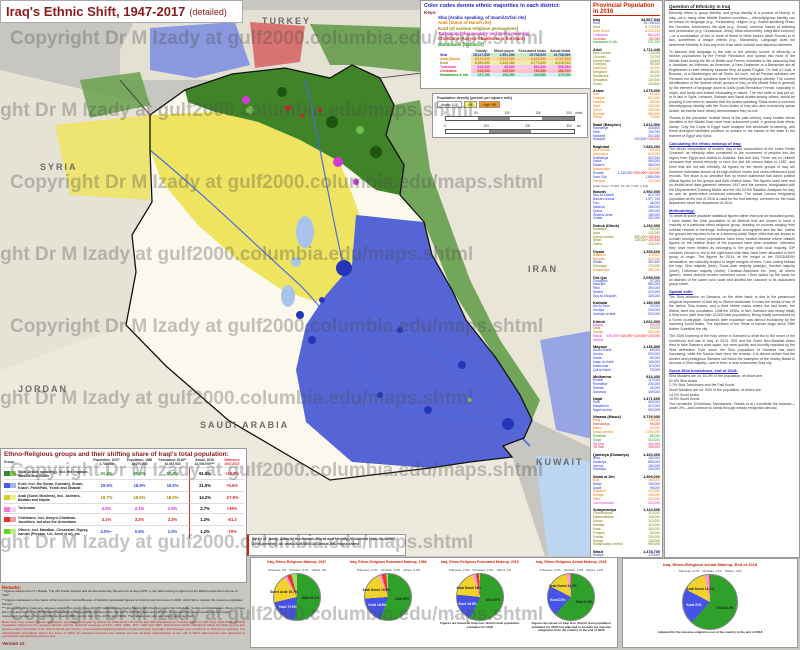 The width and height of the screenshot is (800, 650). I want to click on district-name: Diwaniya, so click(600, 461).